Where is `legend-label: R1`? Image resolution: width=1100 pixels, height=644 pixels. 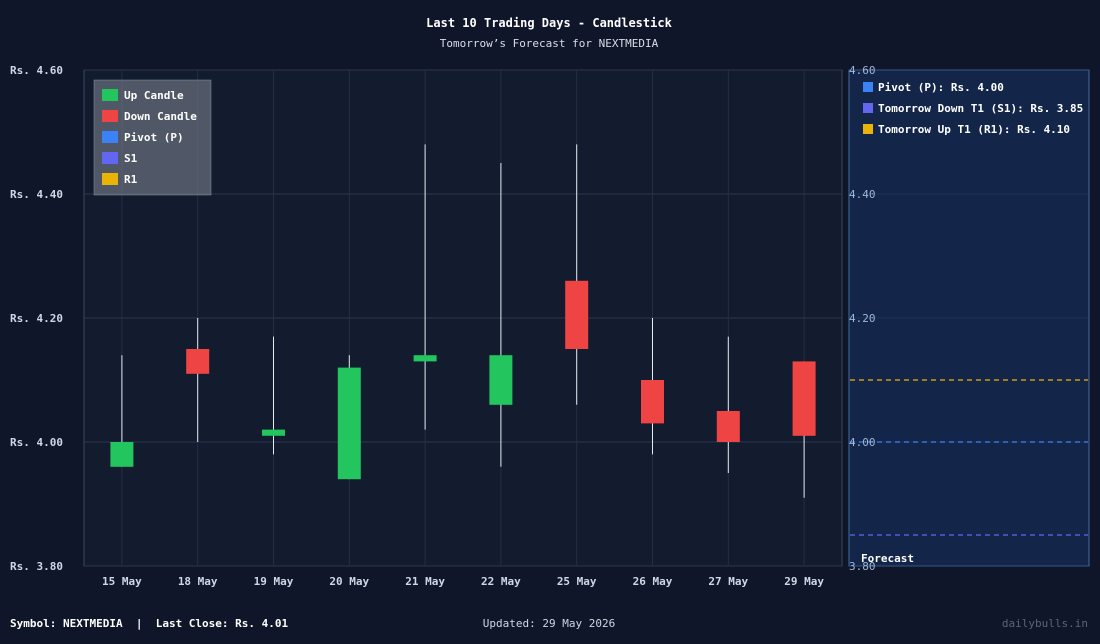 legend-label: R1 is located at coordinates (131, 179).